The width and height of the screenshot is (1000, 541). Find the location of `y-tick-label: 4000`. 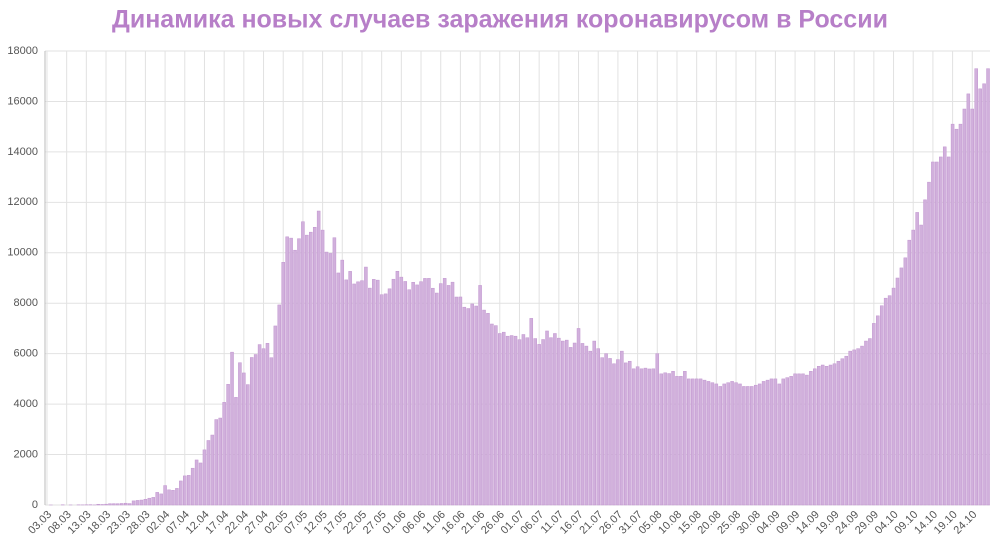

y-tick-label: 4000 is located at coordinates (26, 404).